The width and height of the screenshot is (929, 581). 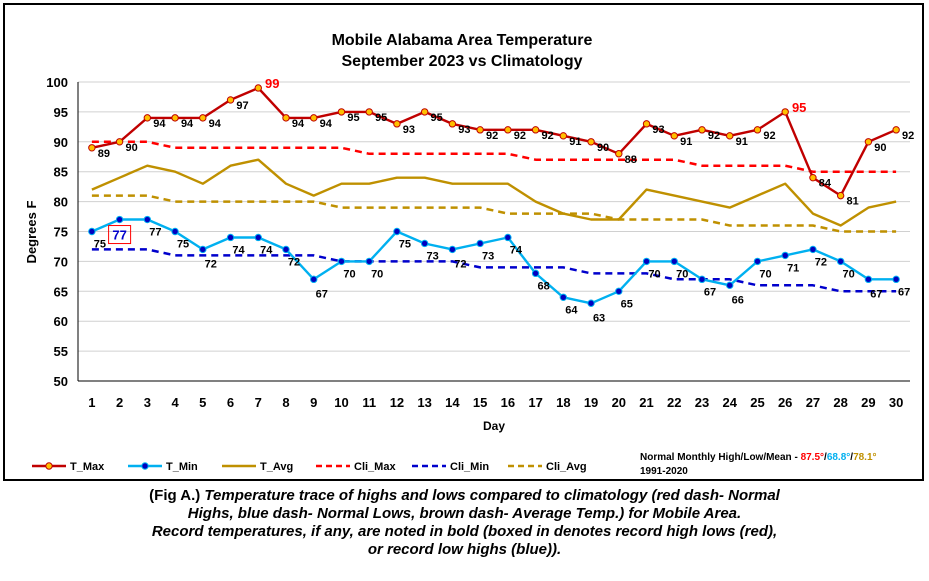 What do you see at coordinates (369, 402) in the screenshot?
I see `x-tick-label: 11` at bounding box center [369, 402].